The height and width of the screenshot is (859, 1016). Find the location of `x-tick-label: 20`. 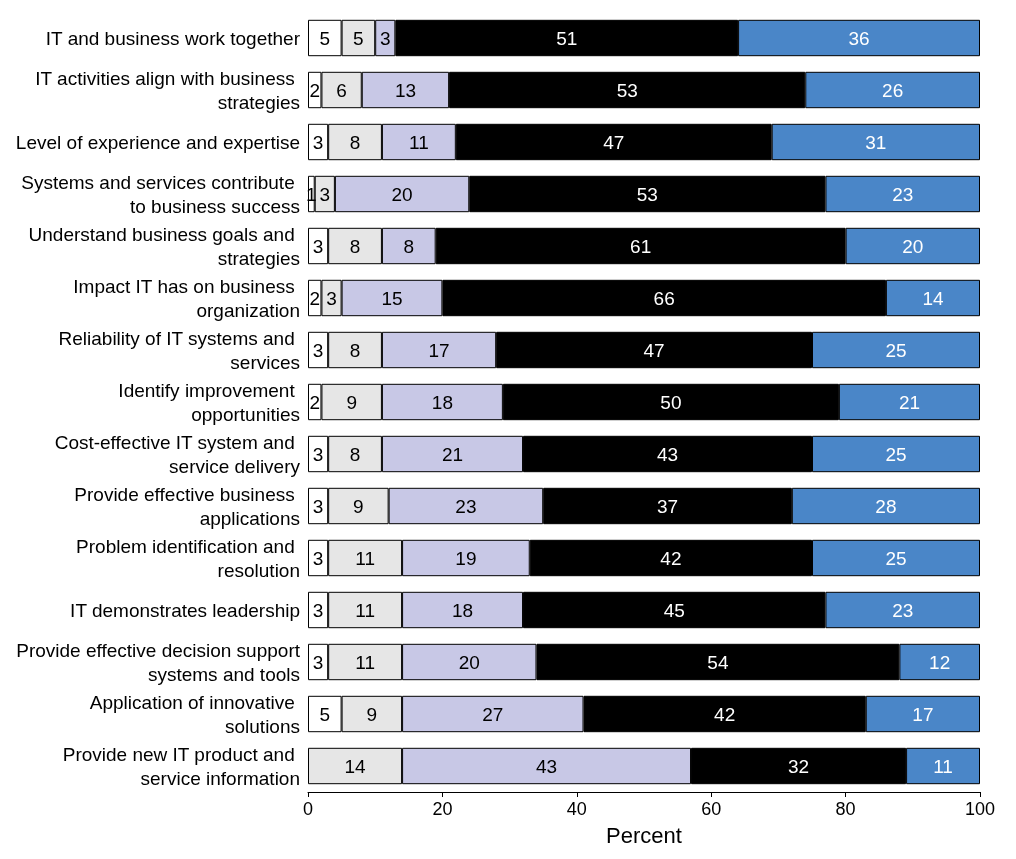

x-tick-label: 20 is located at coordinates (442, 809).